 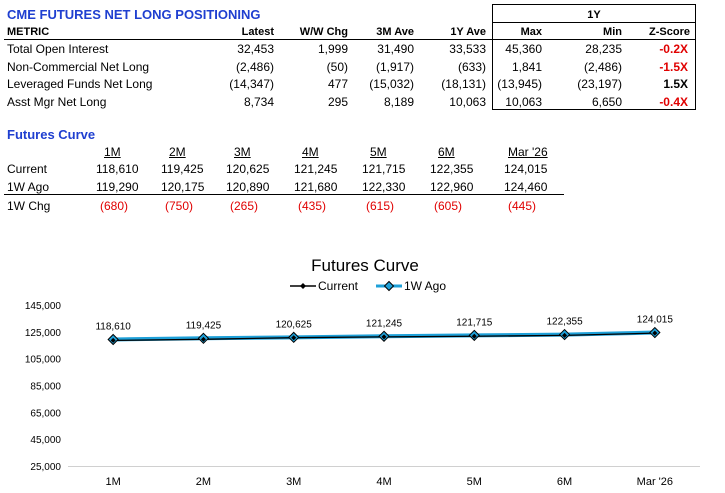 I want to click on legend-label: Current, so click(x=338, y=286).